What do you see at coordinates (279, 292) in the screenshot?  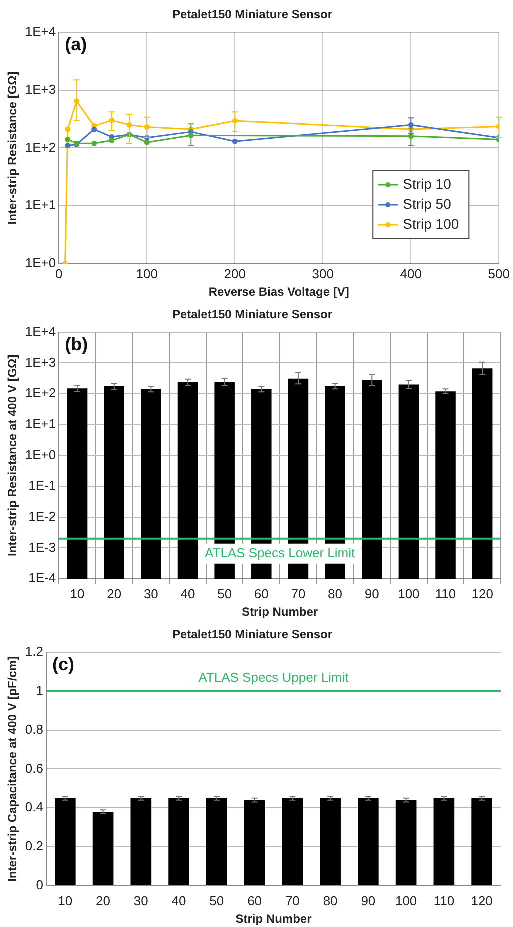 I see `x-axis-title: Reverse Bias Voltage [V]` at bounding box center [279, 292].